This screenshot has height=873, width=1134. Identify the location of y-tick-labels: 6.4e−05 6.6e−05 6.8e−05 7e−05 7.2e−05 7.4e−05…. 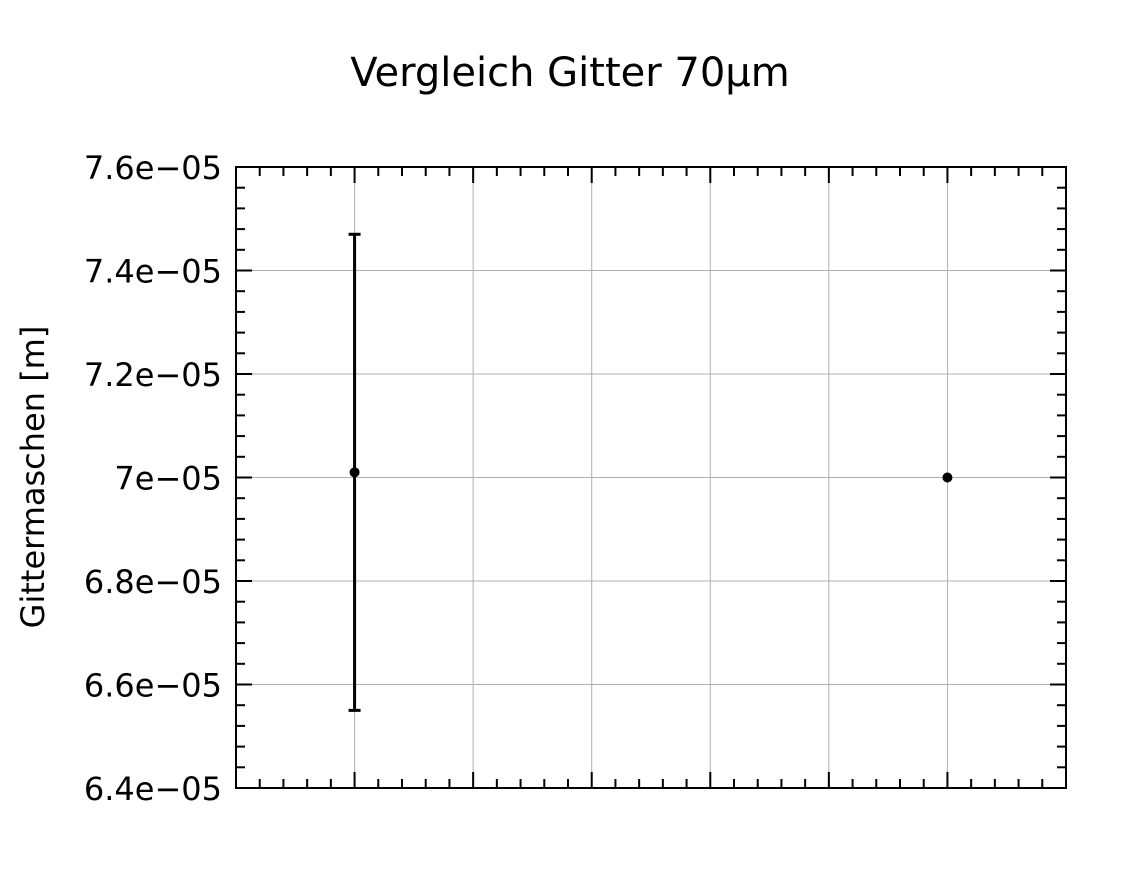
(153, 478).